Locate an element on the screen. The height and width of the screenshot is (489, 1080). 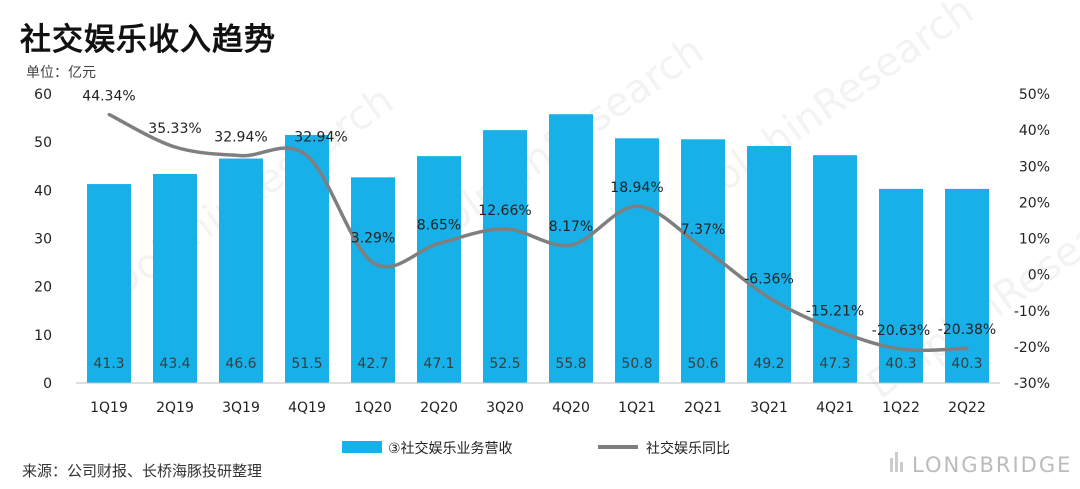
yoy-point-4Q19 is located at coordinates (307, 156).